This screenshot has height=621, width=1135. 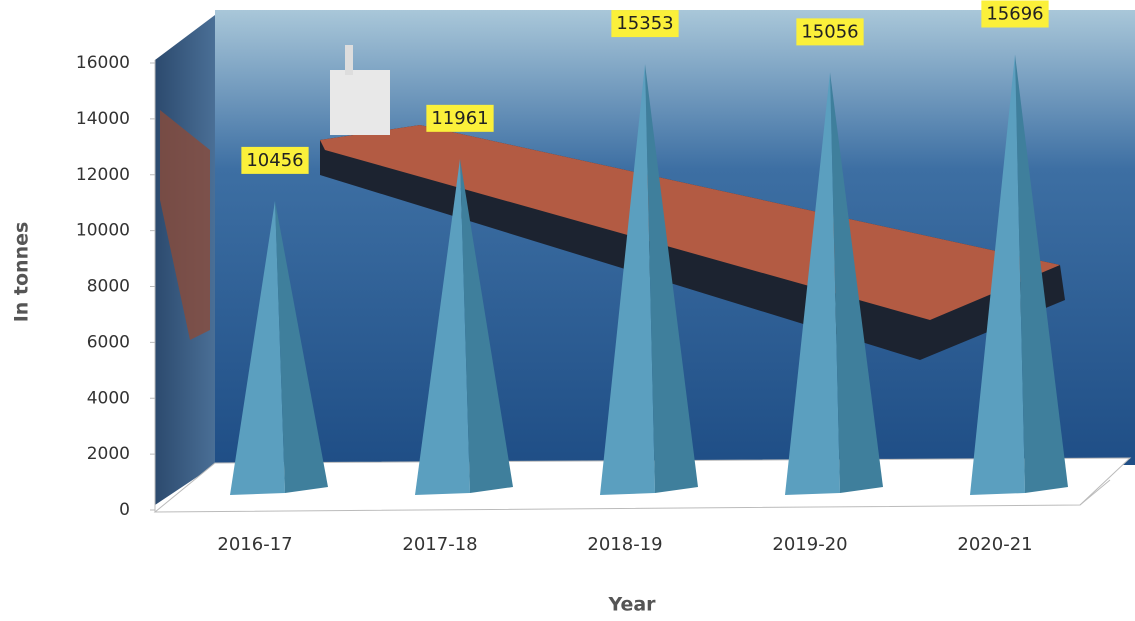 I want to click on value-label: 10456, so click(x=274, y=160).